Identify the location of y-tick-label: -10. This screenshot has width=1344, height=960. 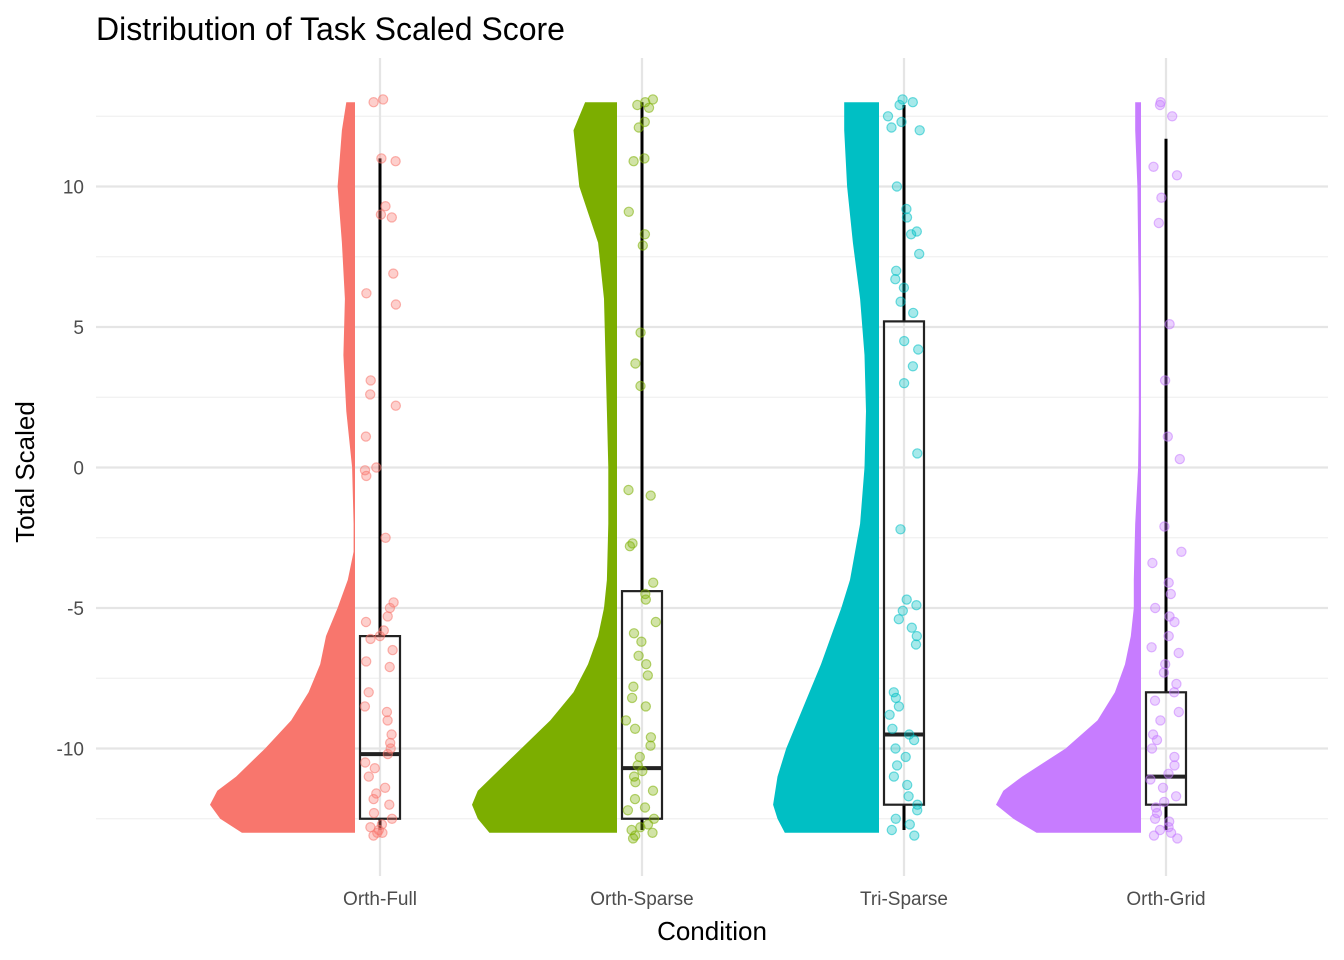
(70, 750).